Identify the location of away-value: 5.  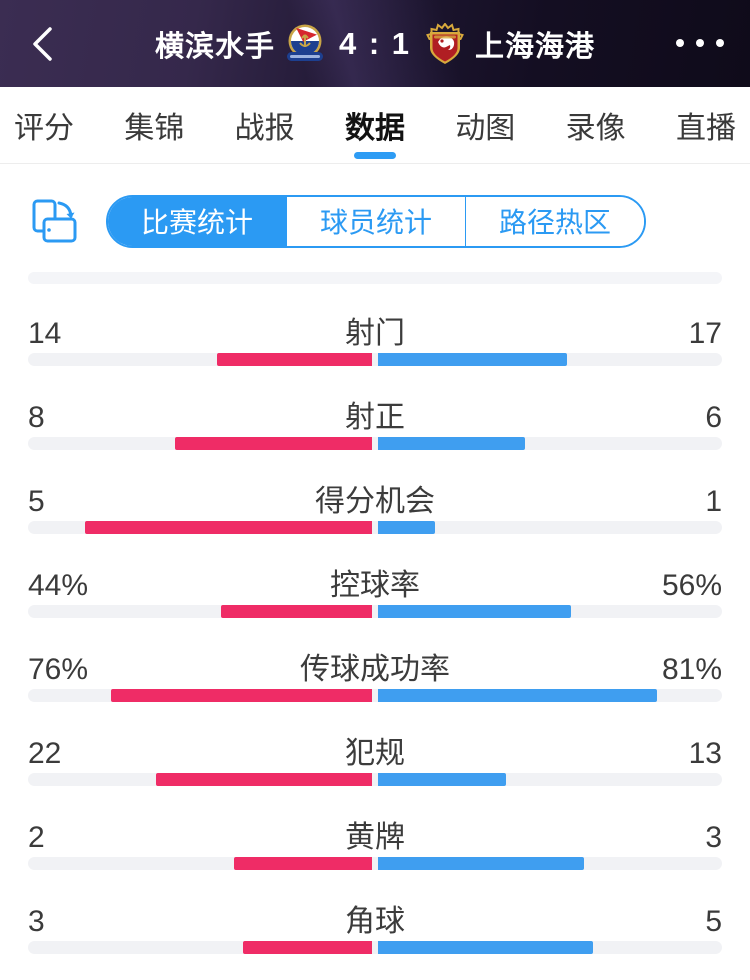
(713, 921).